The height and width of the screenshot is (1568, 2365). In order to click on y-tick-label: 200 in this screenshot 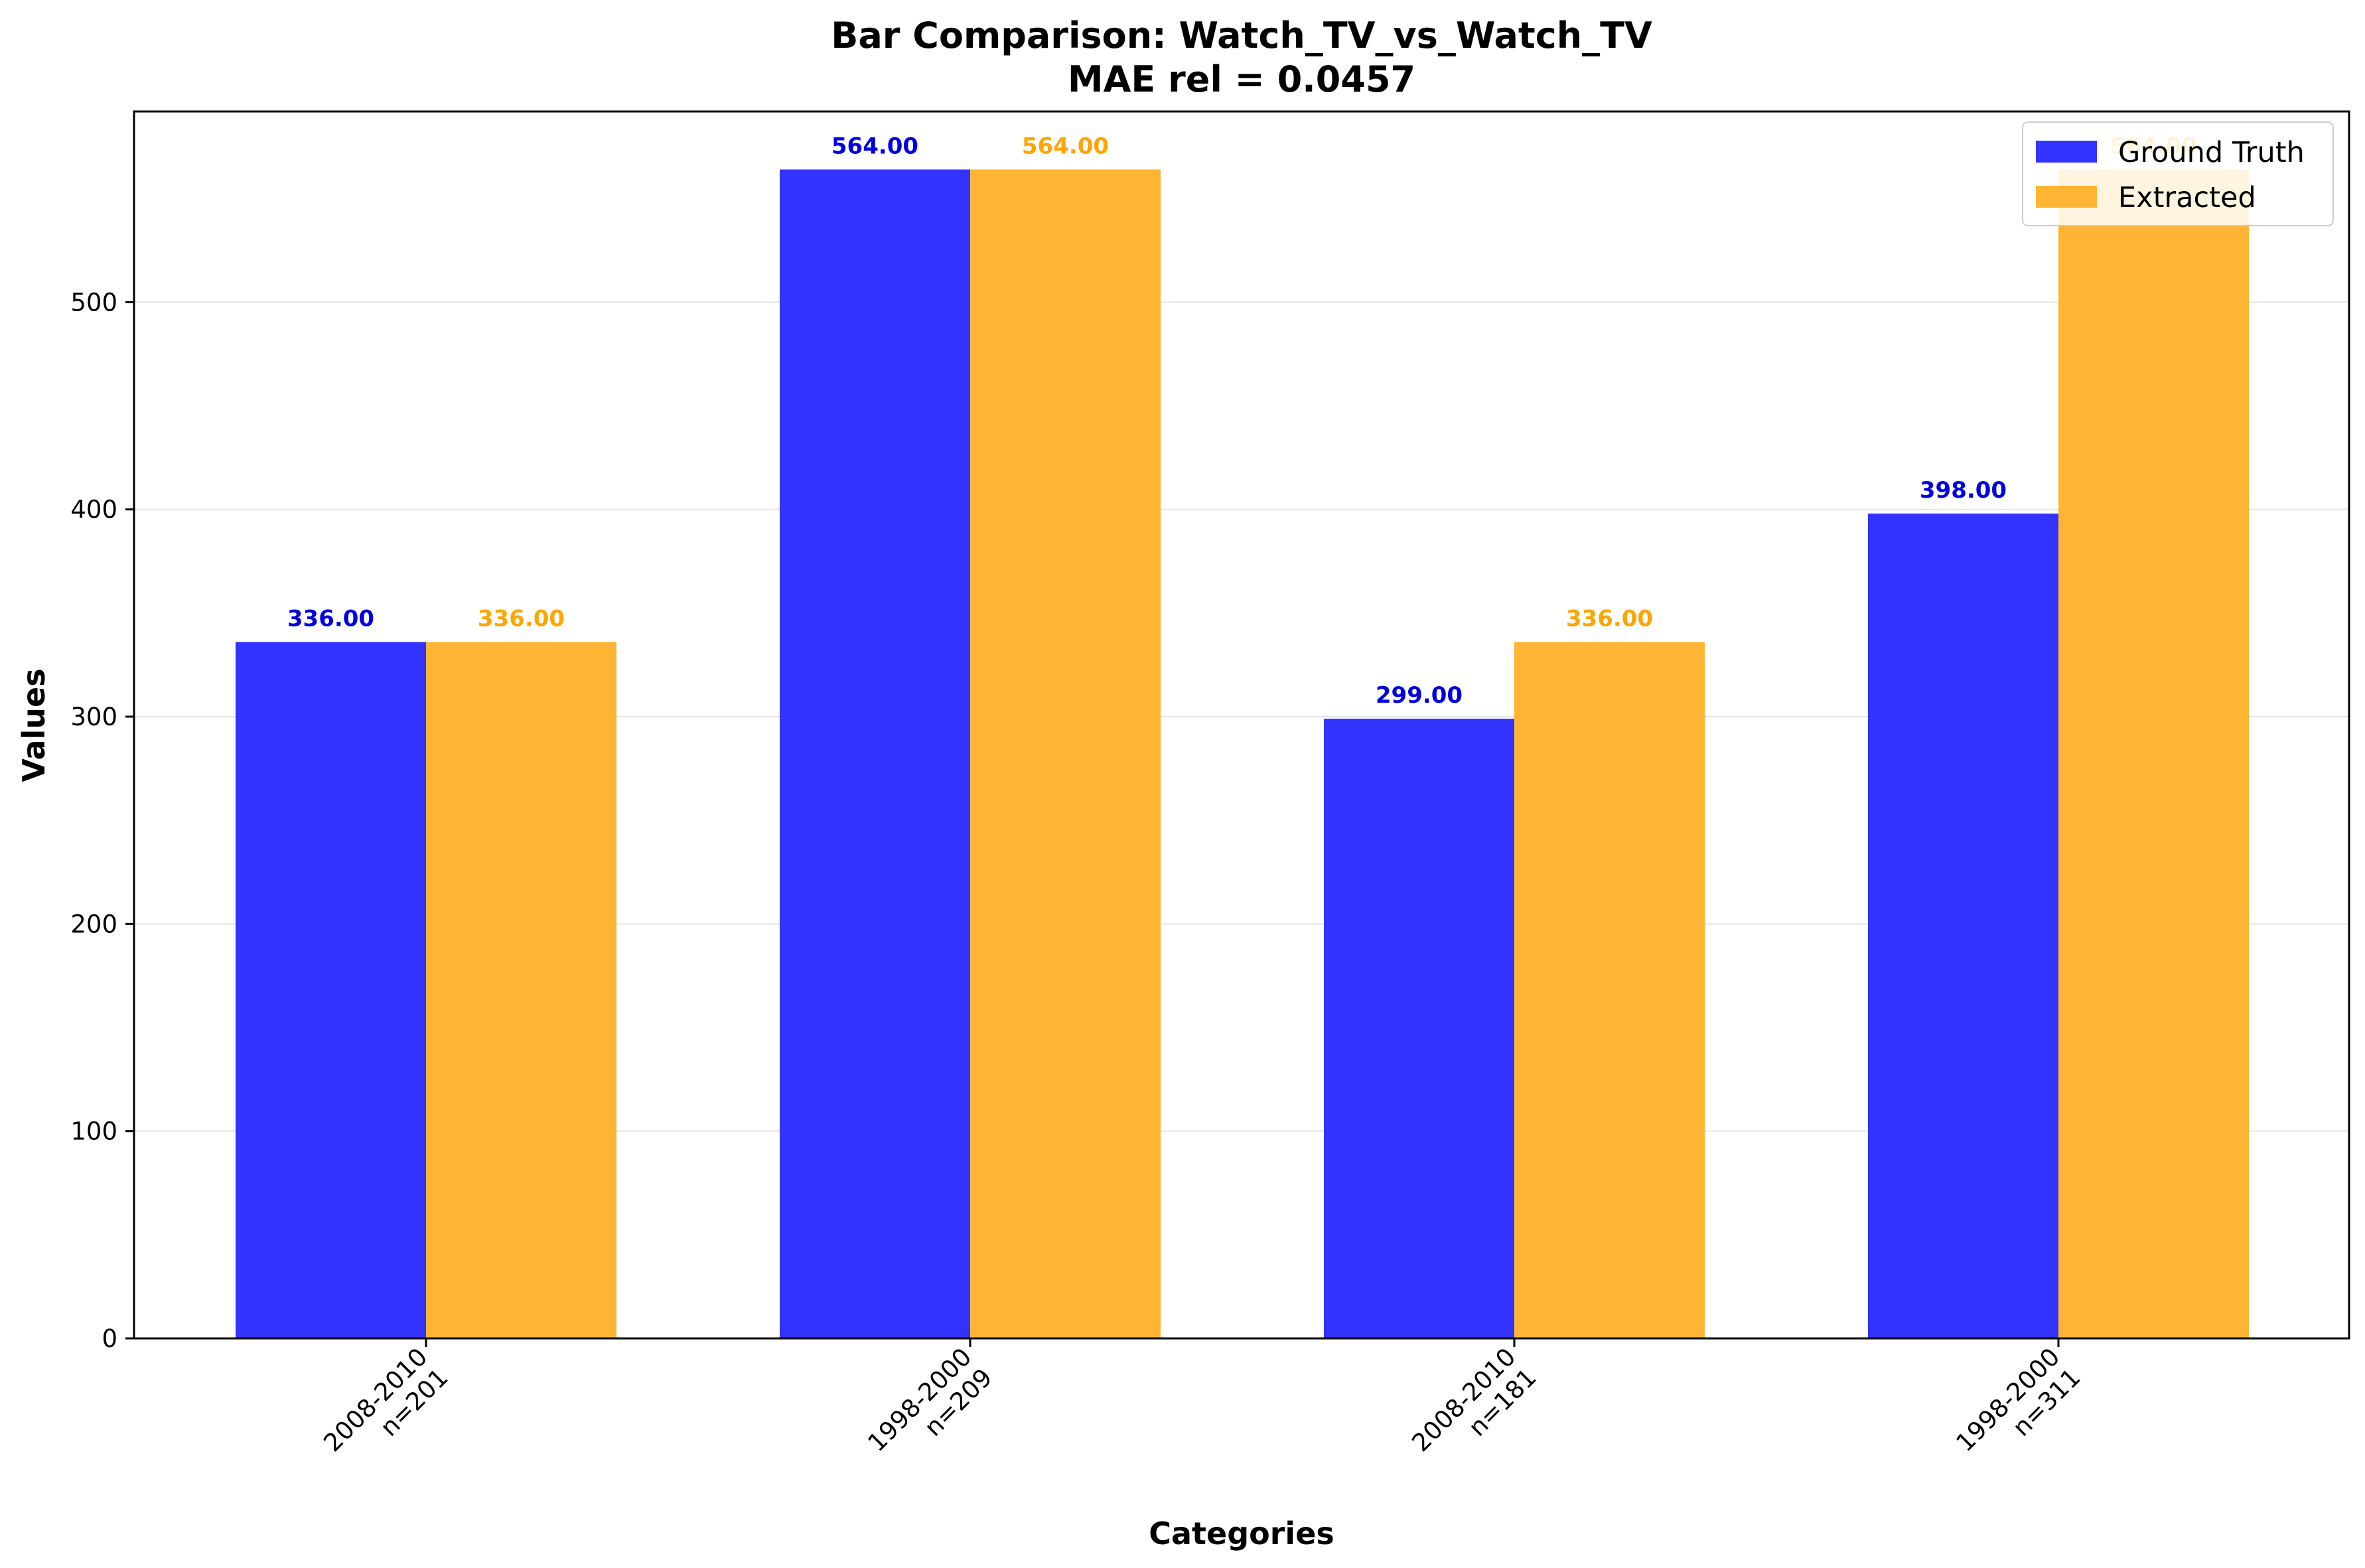, I will do `click(93, 924)`.